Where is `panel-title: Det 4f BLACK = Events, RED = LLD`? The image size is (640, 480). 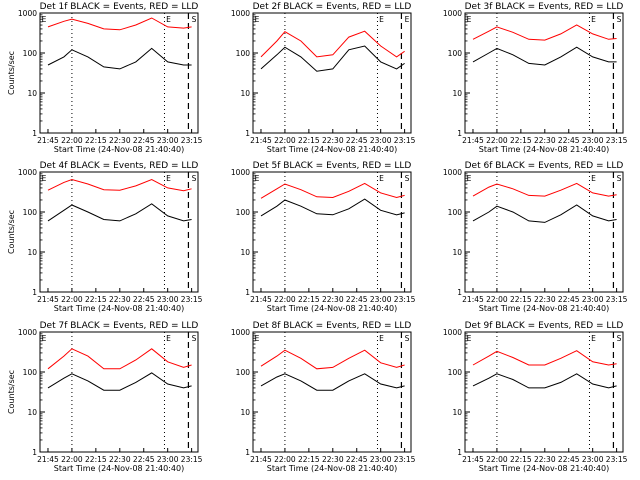
panel-title: Det 4f BLACK = Events, RED = LLD is located at coordinates (119, 166).